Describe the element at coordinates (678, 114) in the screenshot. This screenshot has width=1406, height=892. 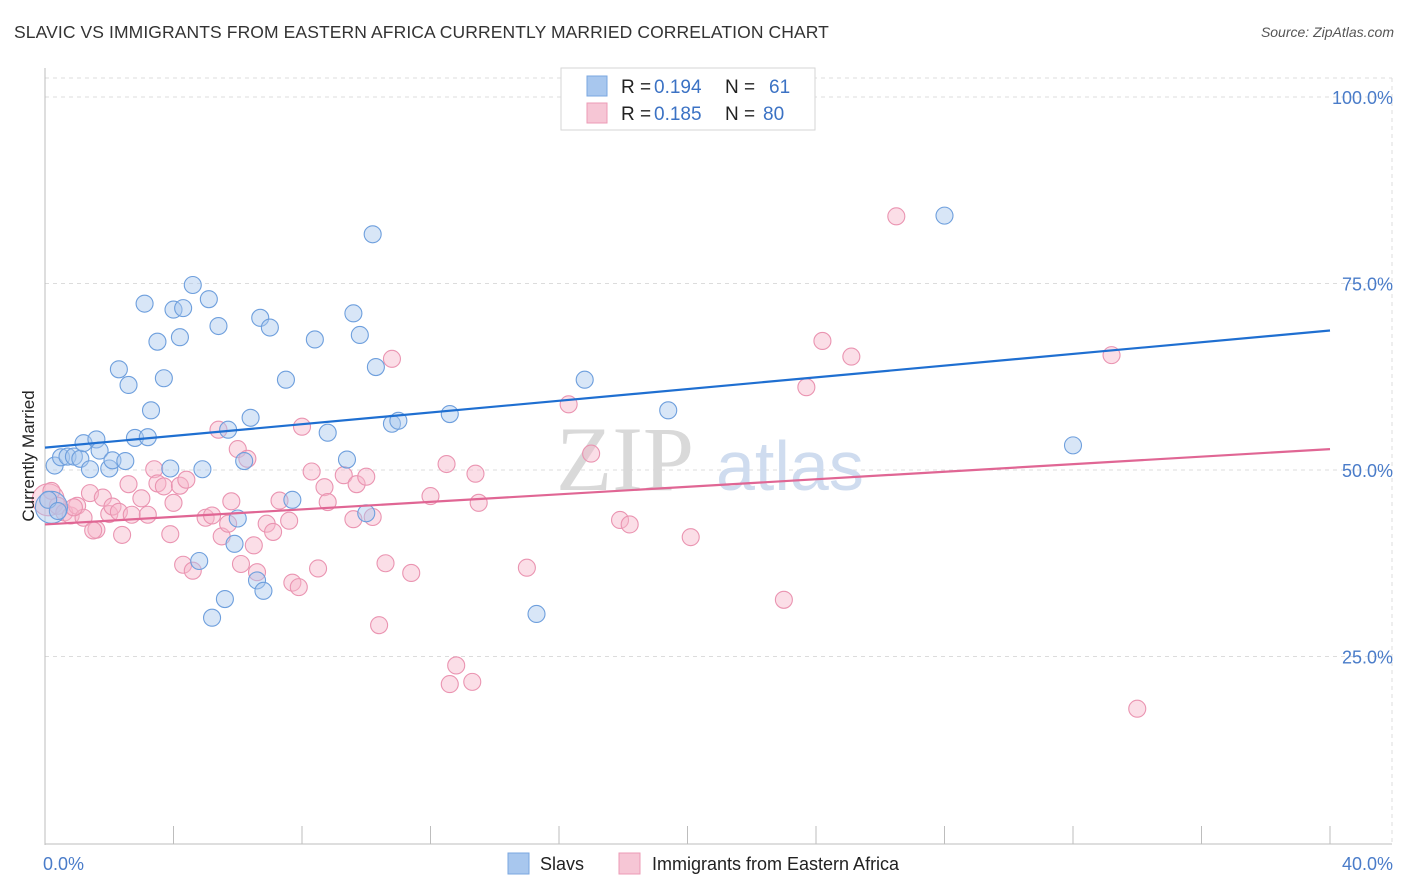
I see `legend-r-value: 0.185` at that location.